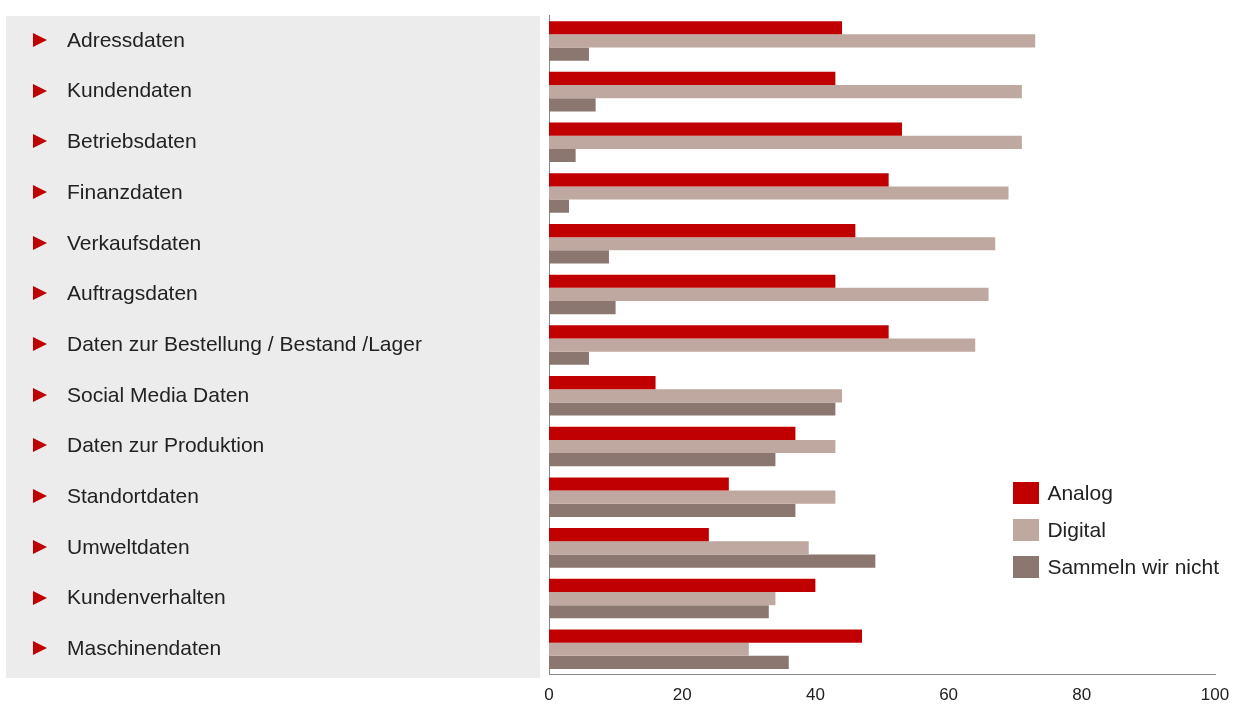  Describe the element at coordinates (128, 546) in the screenshot. I see `y-tick-label: Umweltdaten` at that location.